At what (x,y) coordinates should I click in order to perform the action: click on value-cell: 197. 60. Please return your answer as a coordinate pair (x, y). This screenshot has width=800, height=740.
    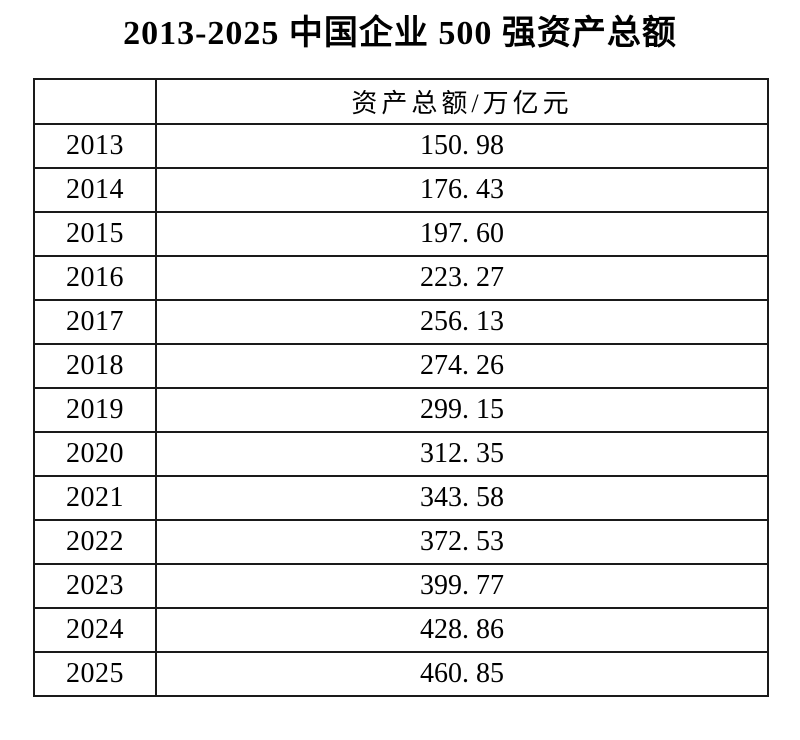
    Looking at the image, I should click on (462, 233).